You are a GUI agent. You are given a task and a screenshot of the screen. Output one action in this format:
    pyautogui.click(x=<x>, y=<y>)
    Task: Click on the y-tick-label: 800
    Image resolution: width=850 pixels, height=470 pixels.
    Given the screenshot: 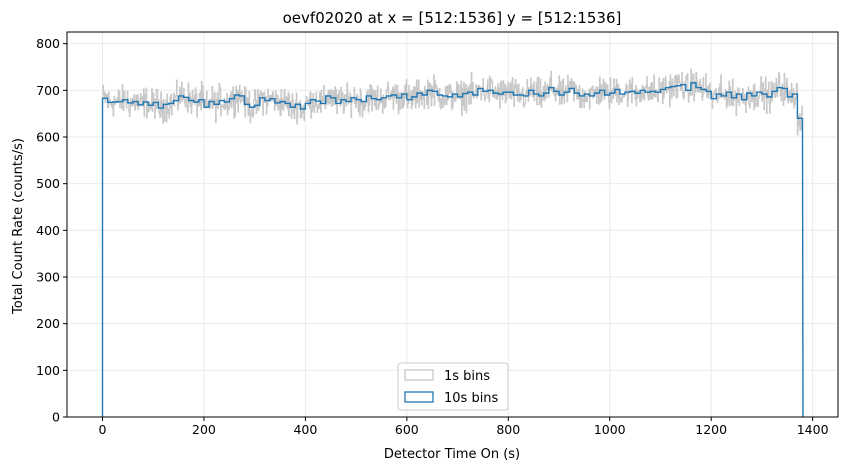 What is the action you would take?
    pyautogui.click(x=48, y=43)
    